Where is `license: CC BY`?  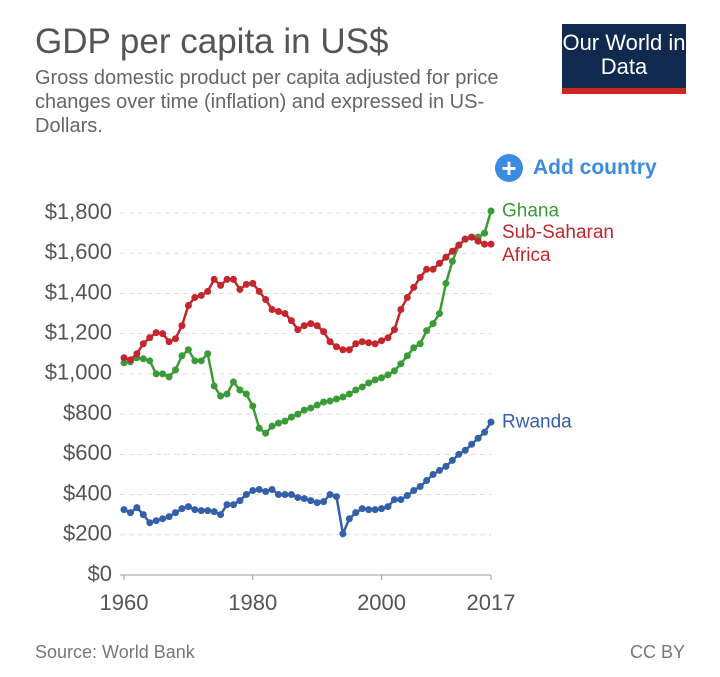 license: CC BY is located at coordinates (657, 652).